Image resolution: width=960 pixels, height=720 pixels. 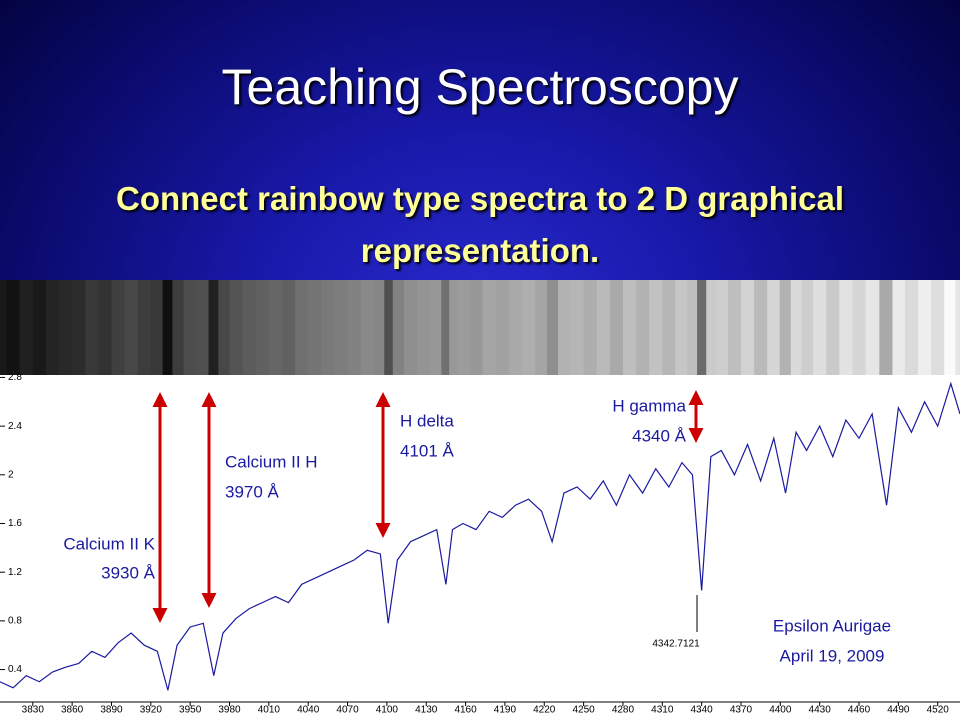 What do you see at coordinates (741, 710) in the screenshot?
I see `x-tick-label: 4370` at bounding box center [741, 710].